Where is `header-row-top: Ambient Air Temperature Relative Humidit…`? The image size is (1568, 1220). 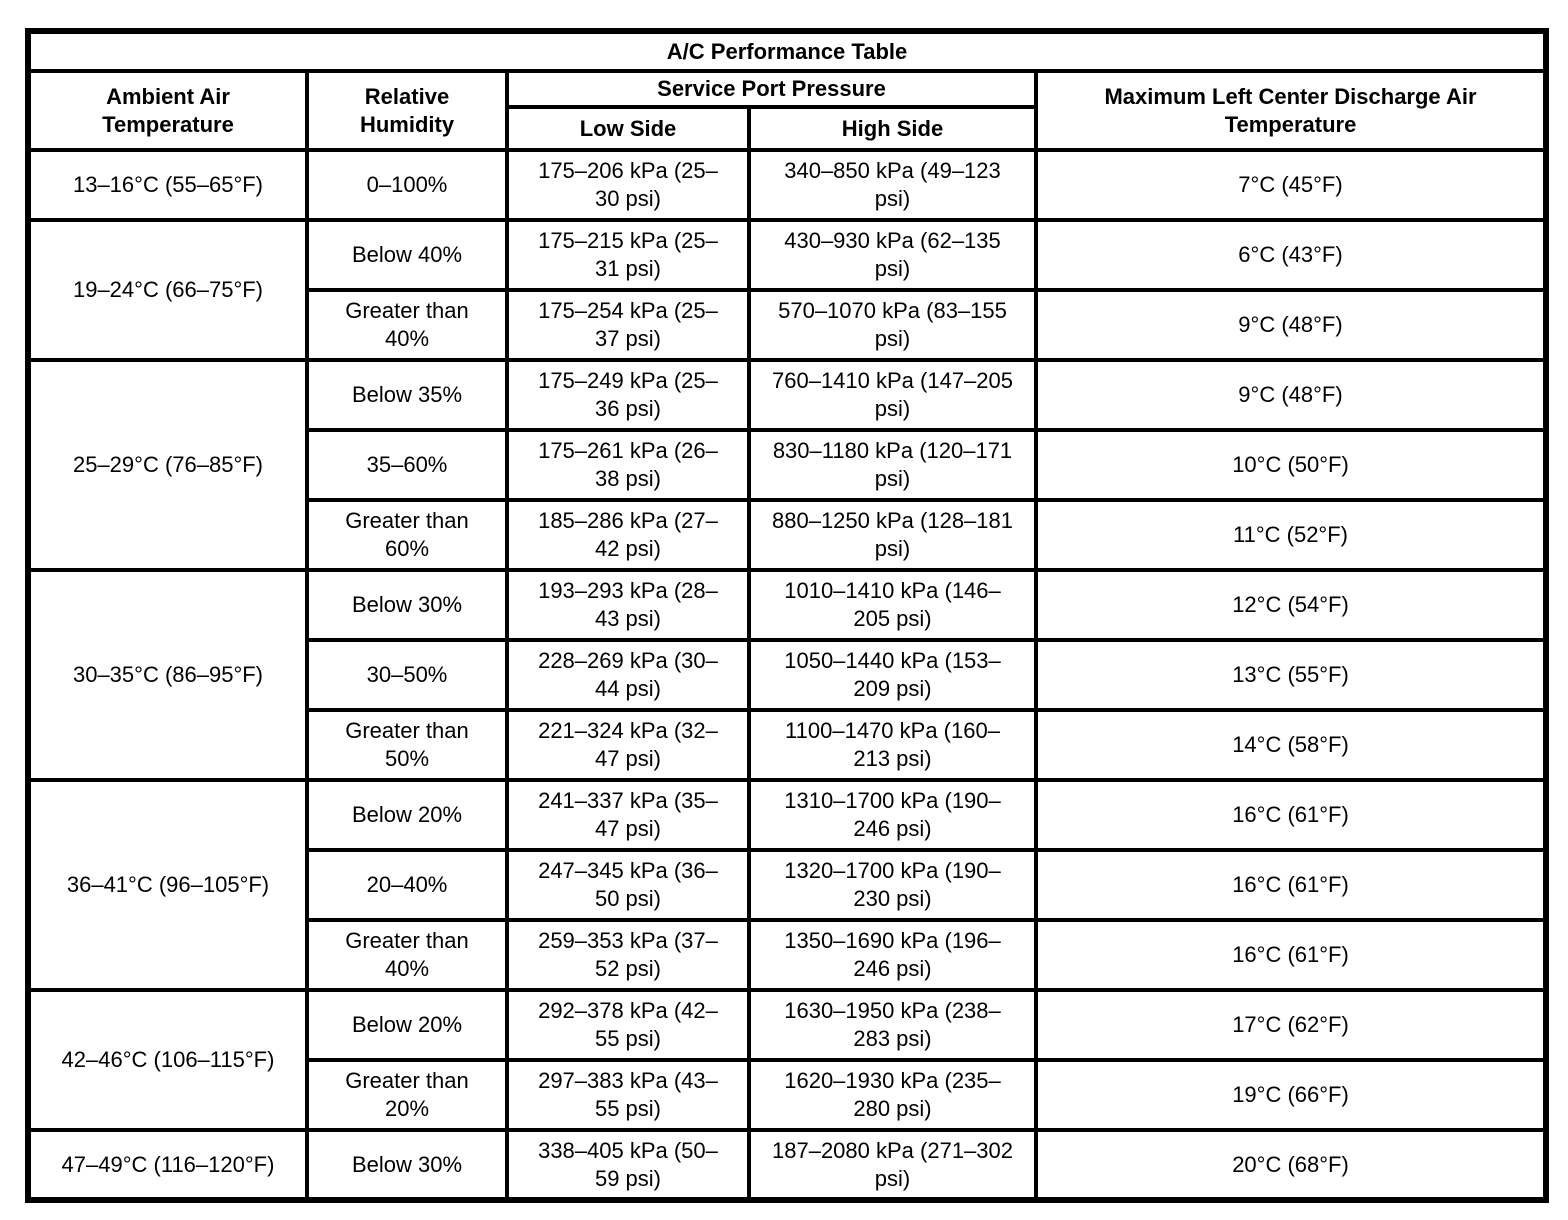 header-row-top: Ambient Air Temperature Relative Humidit… is located at coordinates (787, 110).